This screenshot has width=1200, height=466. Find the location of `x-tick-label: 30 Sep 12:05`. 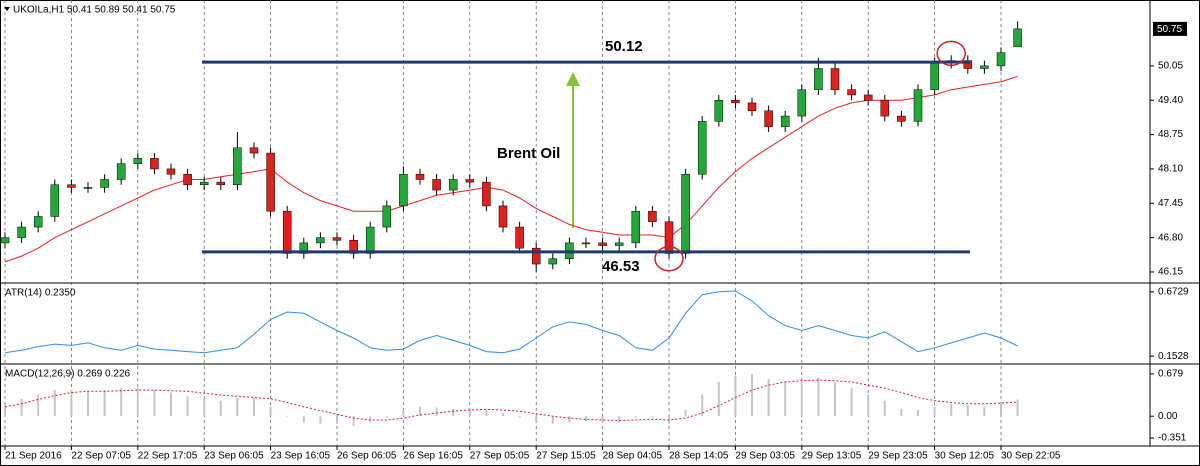

x-tick-label: 30 Sep 12:05 is located at coordinates (965, 456).